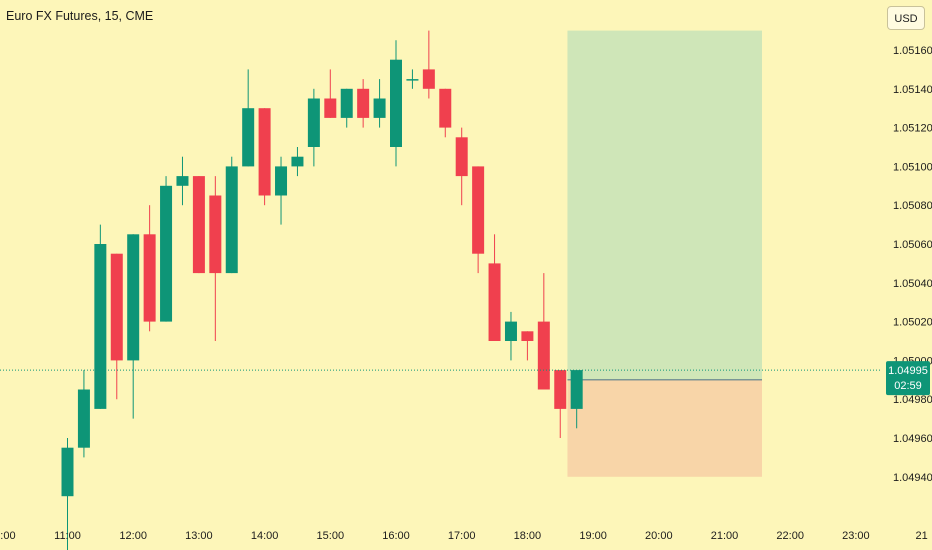 This screenshot has width=932, height=550. What do you see at coordinates (912, 400) in the screenshot?
I see `y-tick-label: 1.04980` at bounding box center [912, 400].